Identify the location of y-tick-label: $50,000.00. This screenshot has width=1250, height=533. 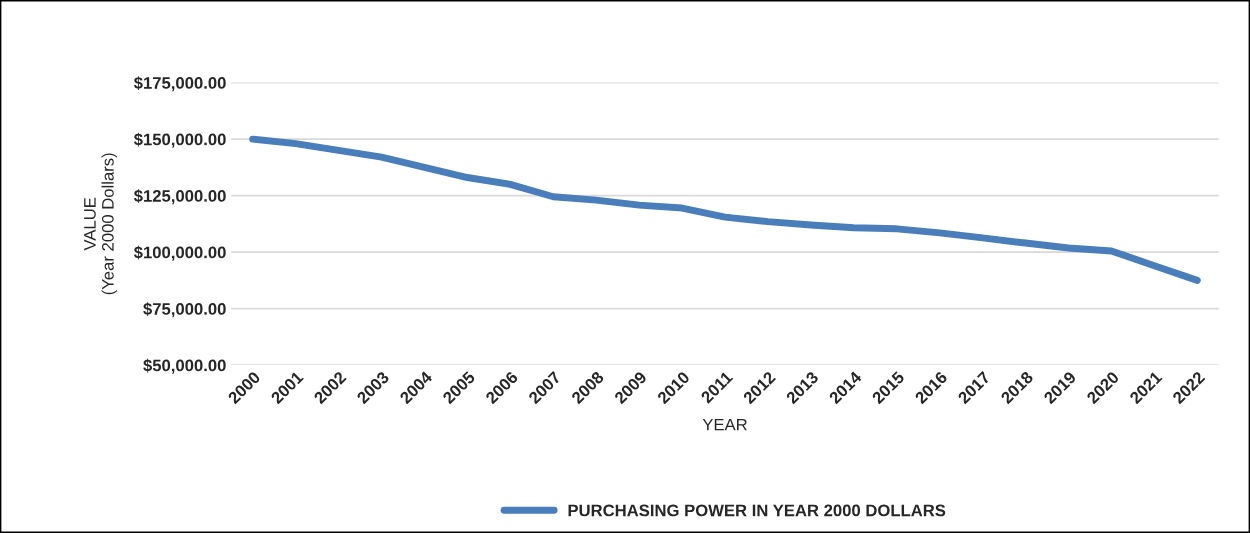
(184, 366).